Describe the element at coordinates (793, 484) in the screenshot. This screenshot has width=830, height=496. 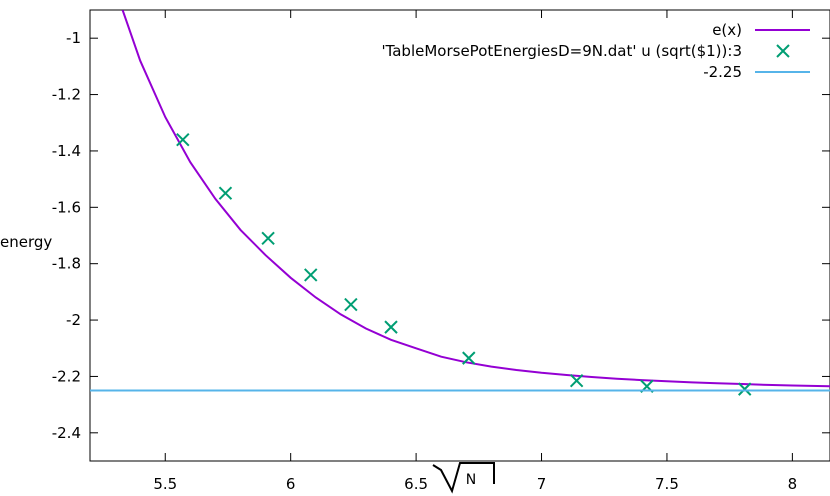
I see `x-tick-label: 8` at that location.